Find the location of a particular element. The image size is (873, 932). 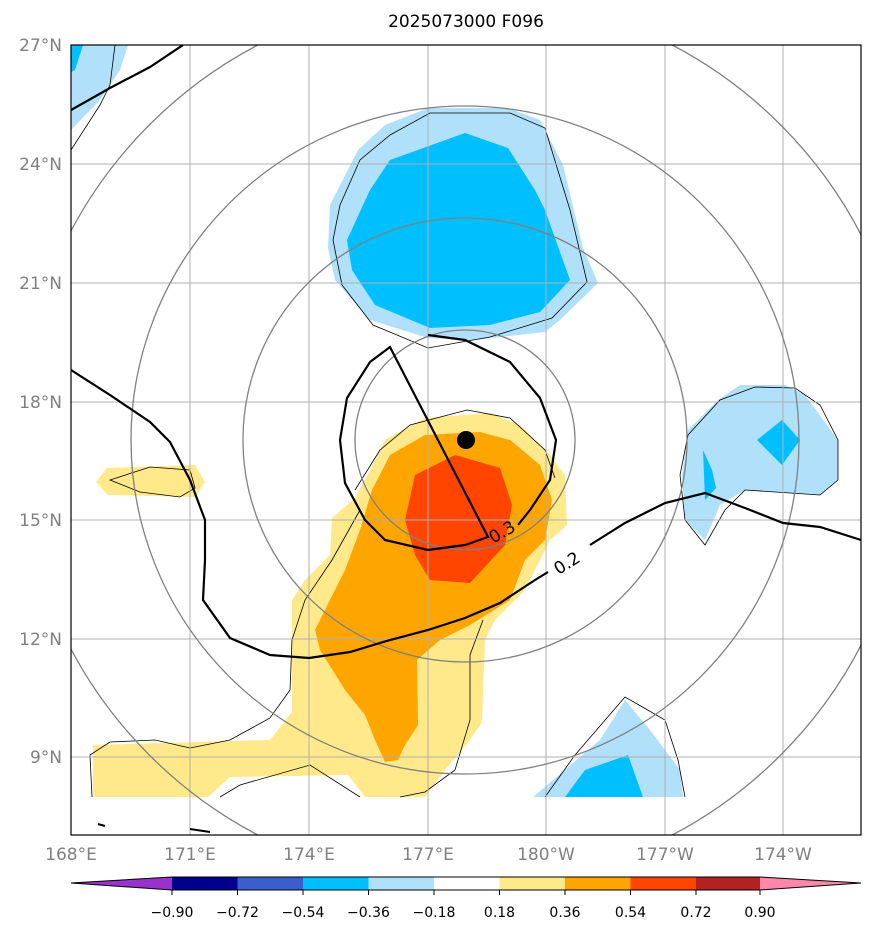

positive-field-core is located at coordinates (458, 519).